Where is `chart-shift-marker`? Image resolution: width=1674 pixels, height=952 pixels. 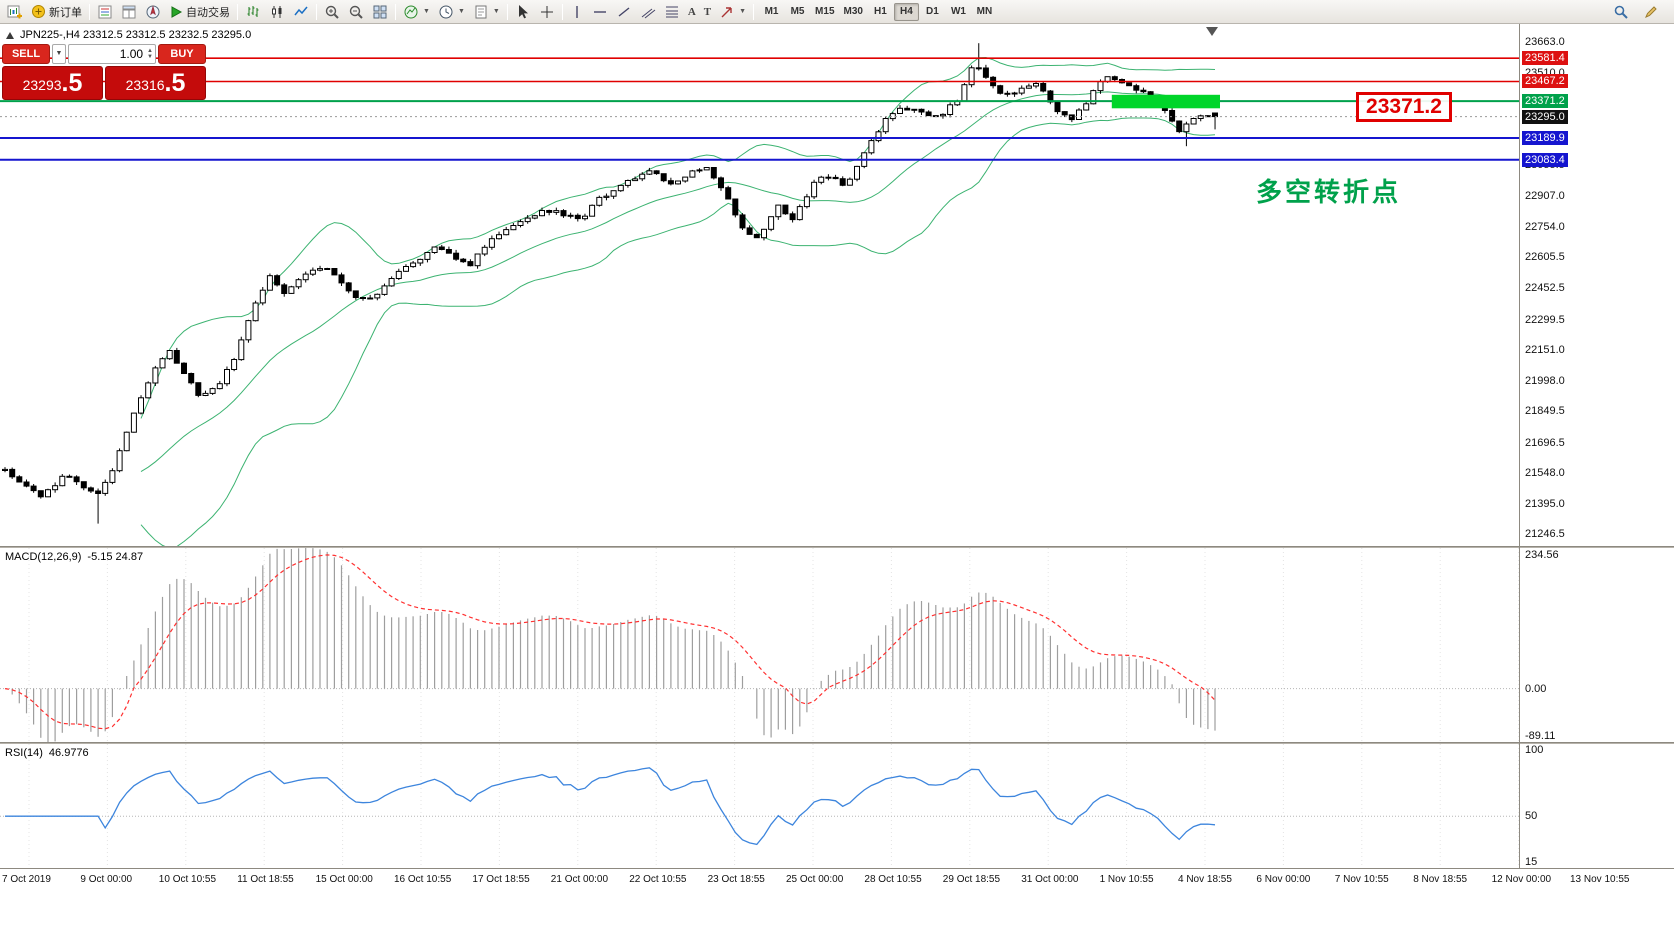
chart-shift-marker is located at coordinates (1212, 31).